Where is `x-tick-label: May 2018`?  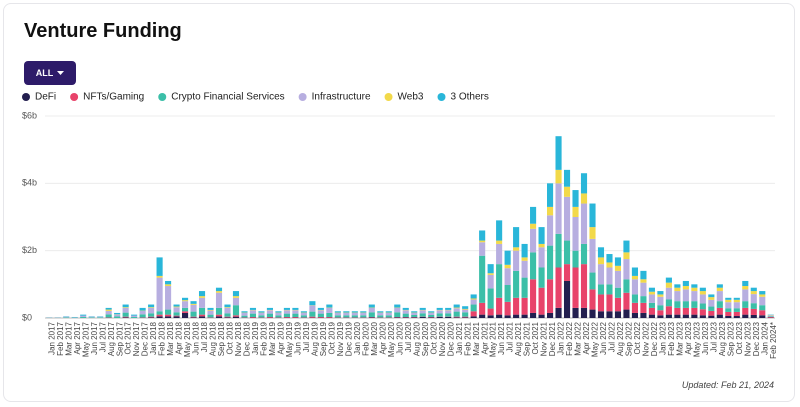
x-tick-label: May 2018 is located at coordinates (187, 339).